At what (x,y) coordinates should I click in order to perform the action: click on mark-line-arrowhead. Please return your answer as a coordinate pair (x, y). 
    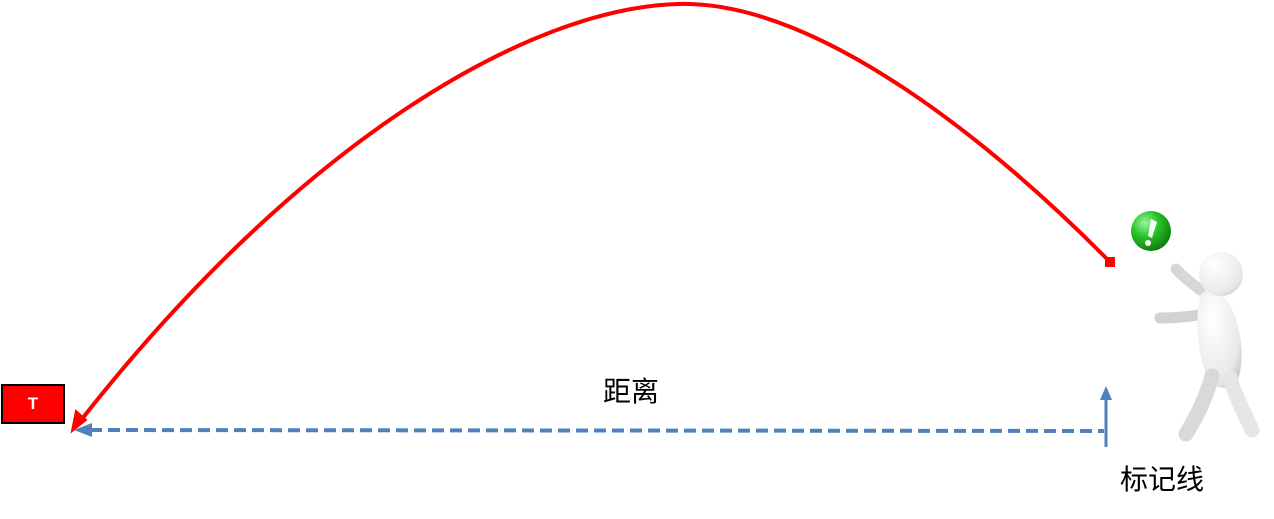
    Looking at the image, I should click on (1106, 393).